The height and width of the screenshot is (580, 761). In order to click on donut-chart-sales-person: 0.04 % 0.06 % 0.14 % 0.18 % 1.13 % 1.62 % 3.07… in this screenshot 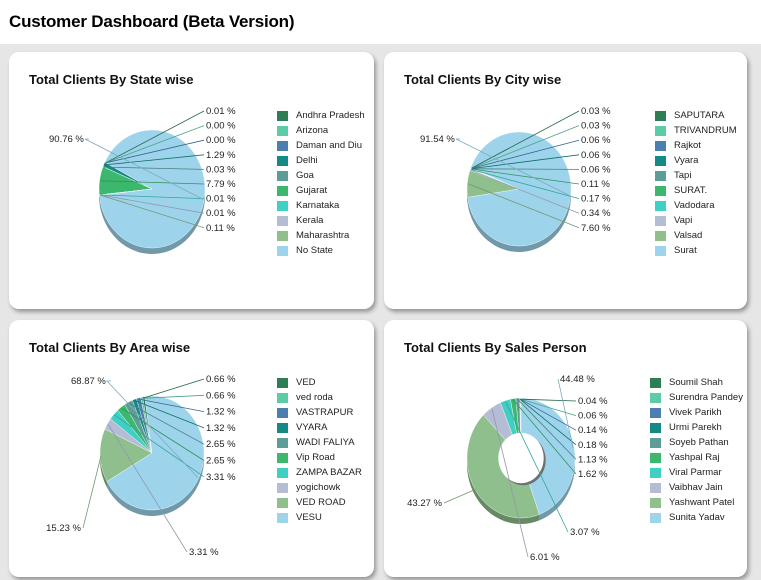, I will do `click(507, 468)`.